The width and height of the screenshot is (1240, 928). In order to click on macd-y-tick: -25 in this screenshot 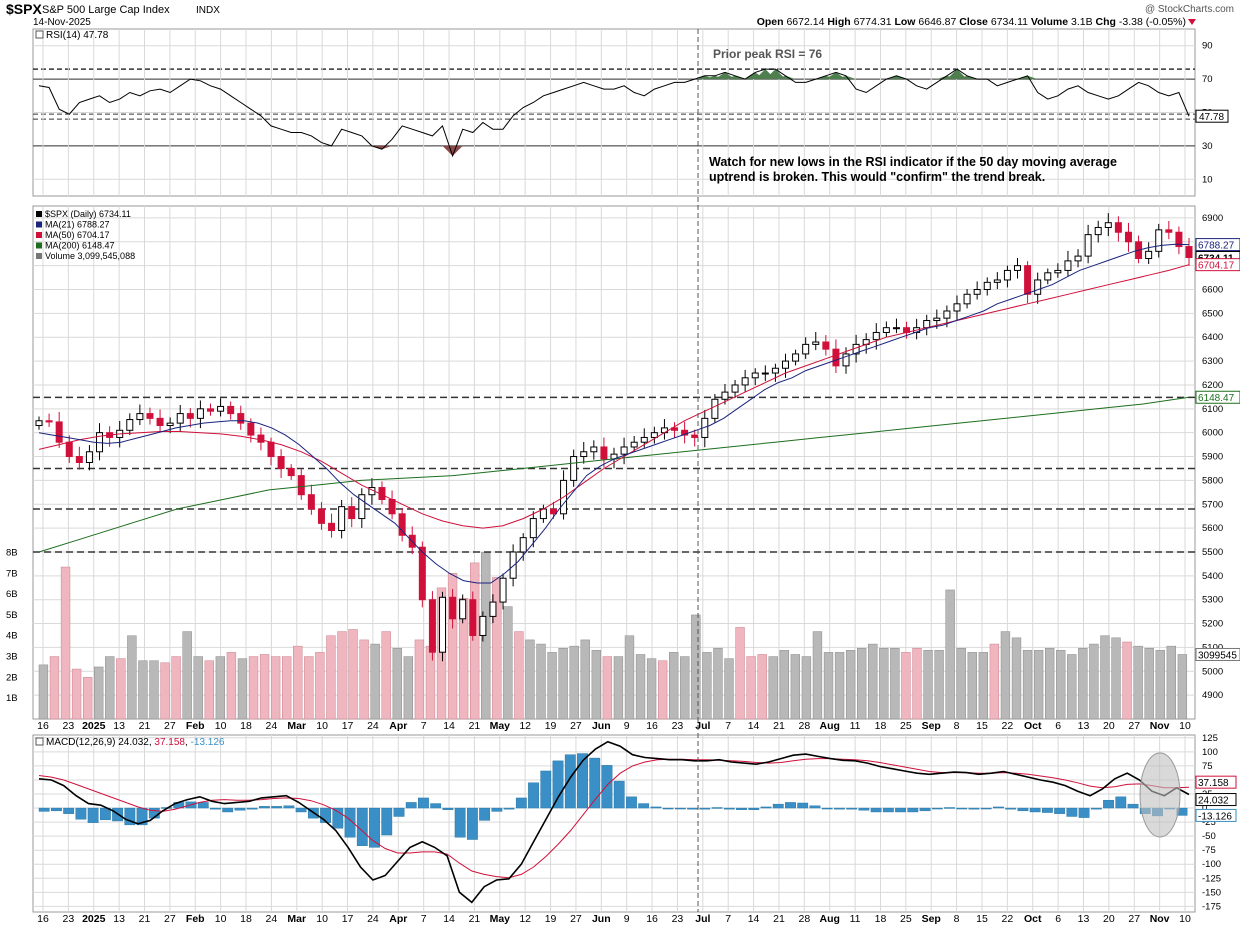, I will do `click(1209, 822)`.